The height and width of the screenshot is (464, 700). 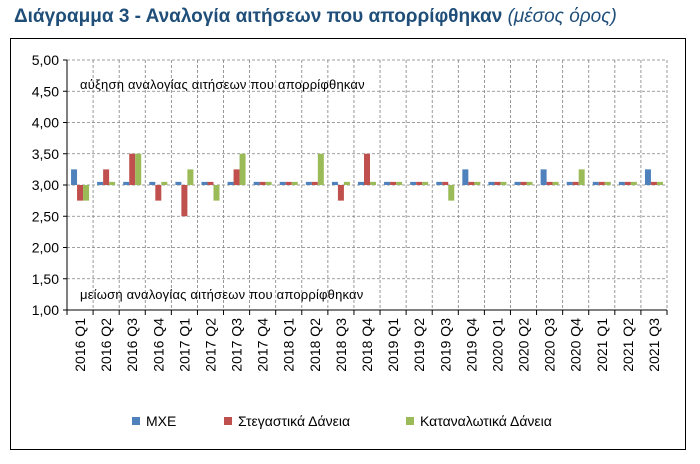 What do you see at coordinates (294, 421) in the screenshot?
I see `legend-label: Στεγαστικά Δάνεια` at bounding box center [294, 421].